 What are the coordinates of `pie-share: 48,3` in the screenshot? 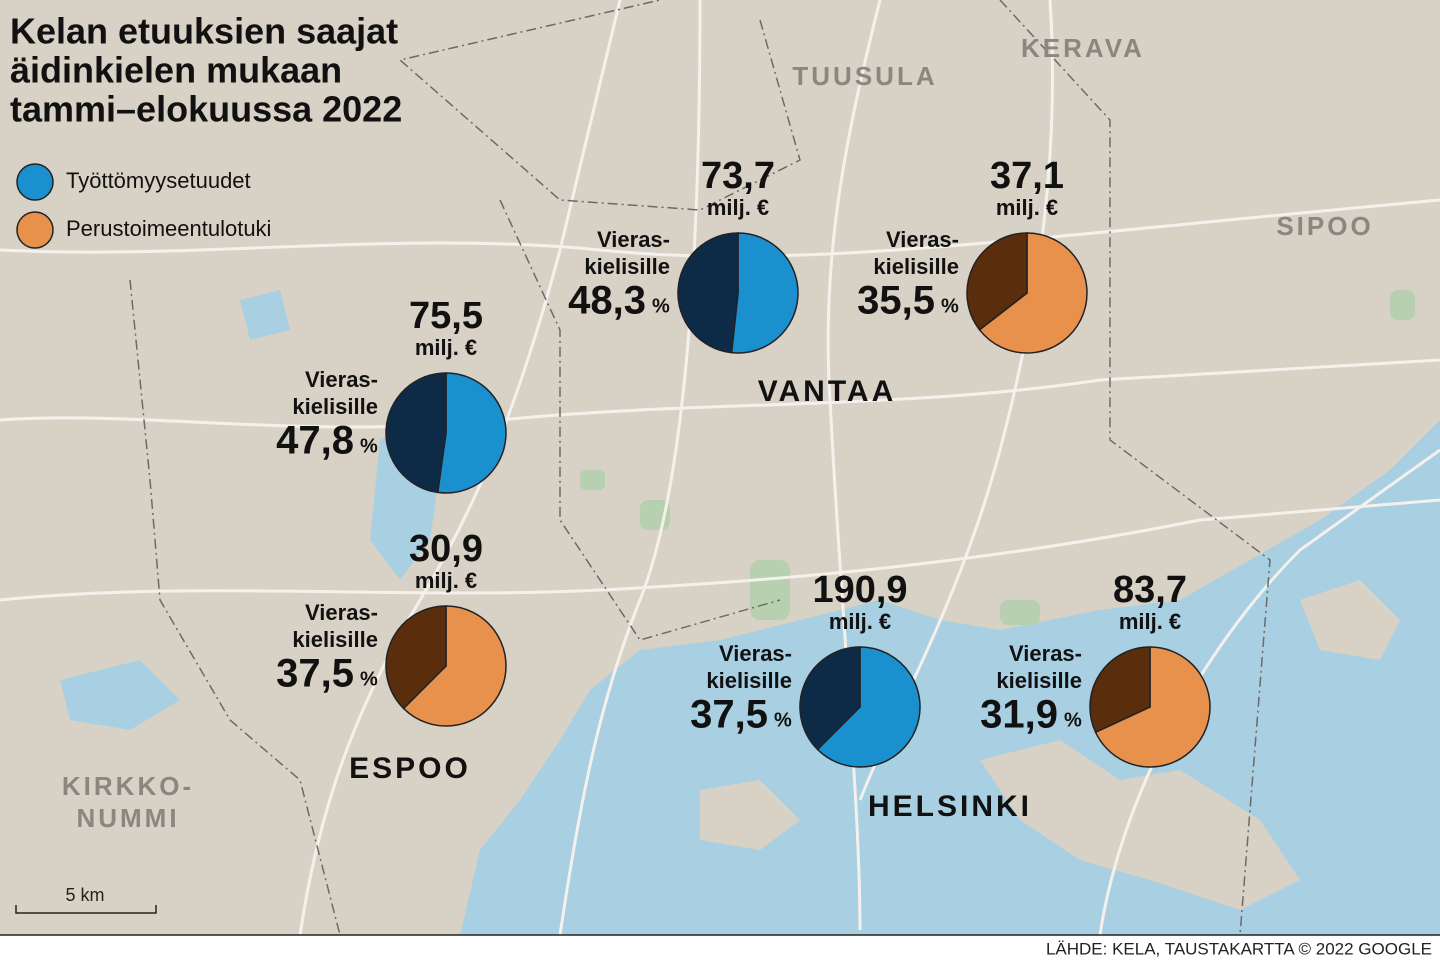 It's located at (607, 301).